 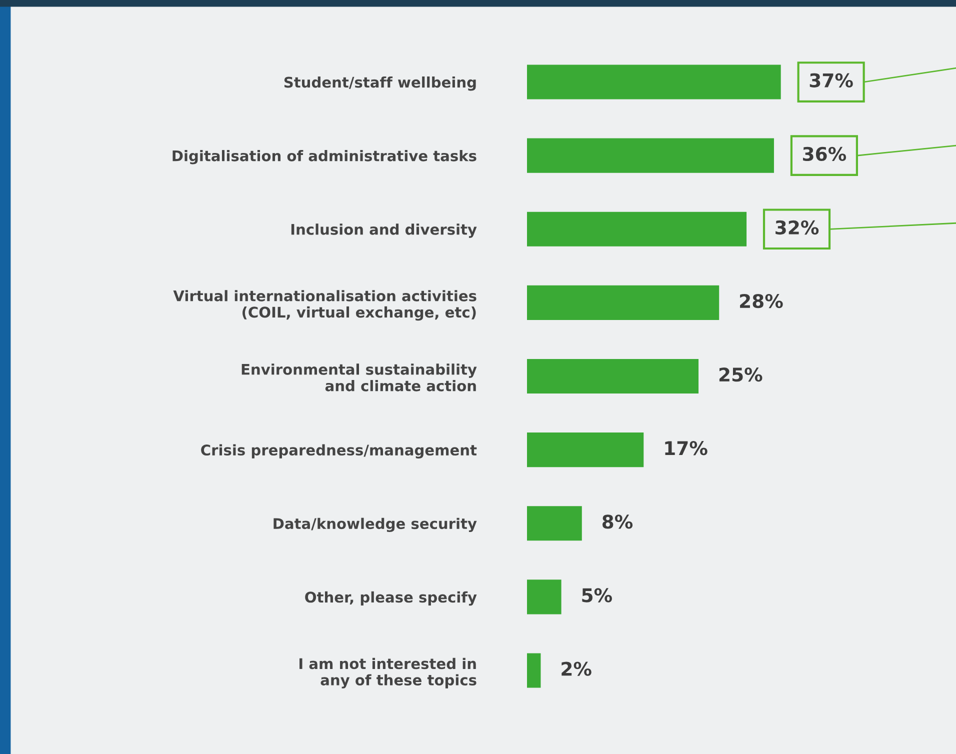 I want to click on y-tick-label: Crisis preparedness/management, so click(x=339, y=451).